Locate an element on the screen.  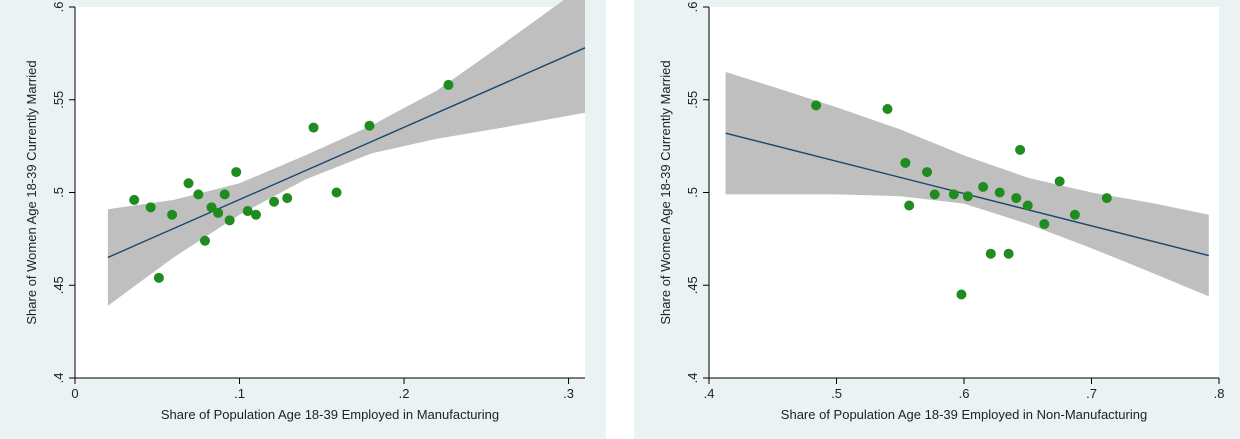
x-tick-label: 0 is located at coordinates (74, 393).